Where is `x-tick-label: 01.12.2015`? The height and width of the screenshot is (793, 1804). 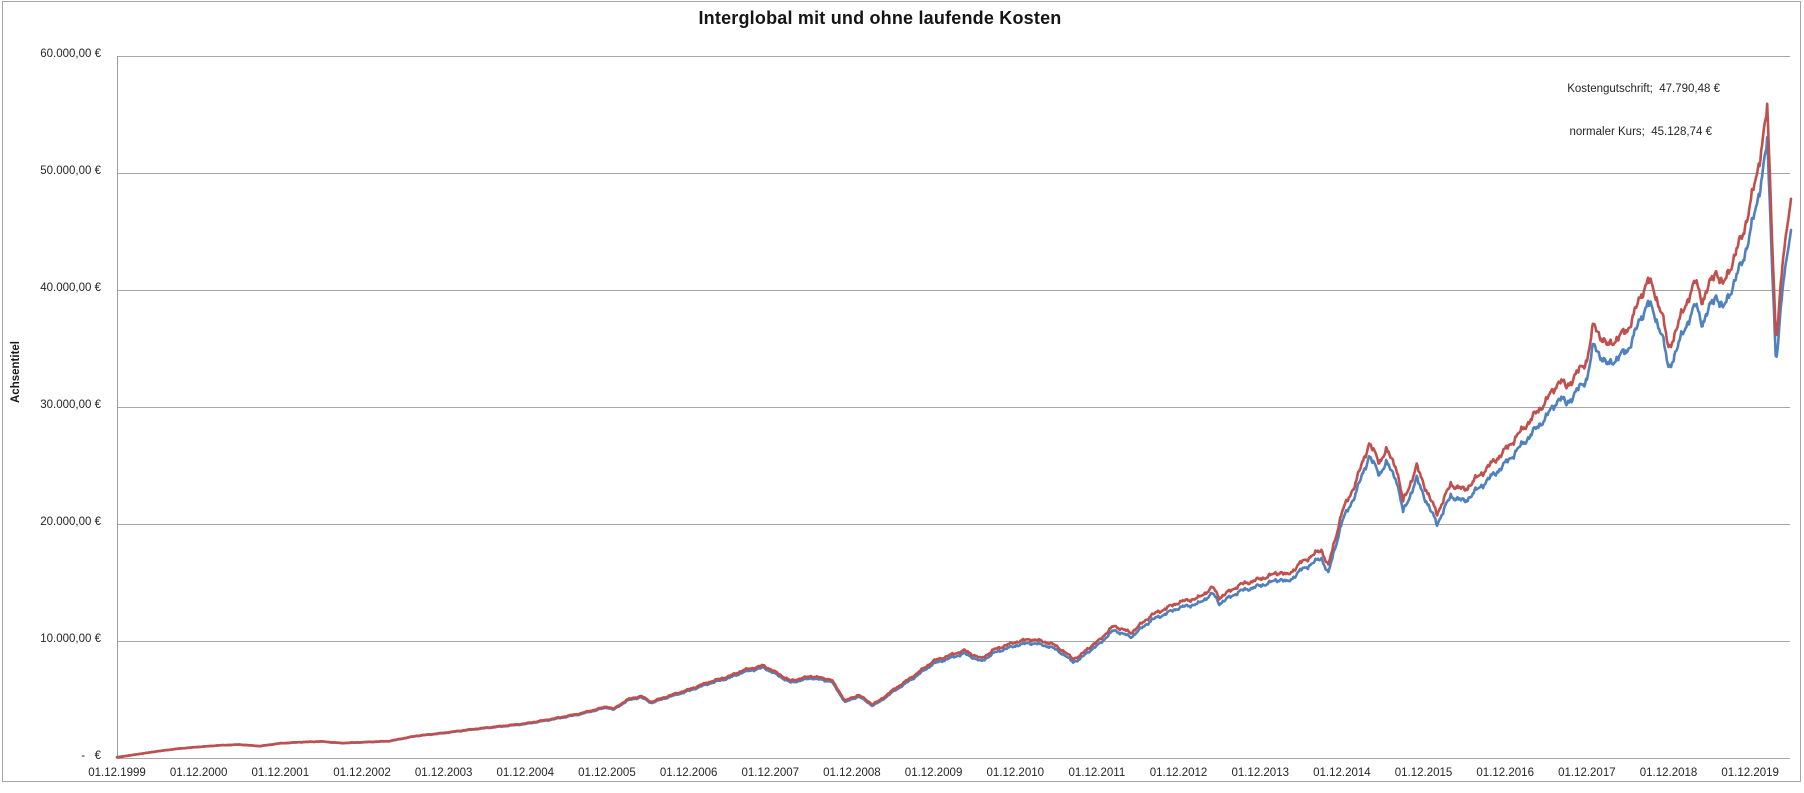
x-tick-label: 01.12.2015 is located at coordinates (1423, 773).